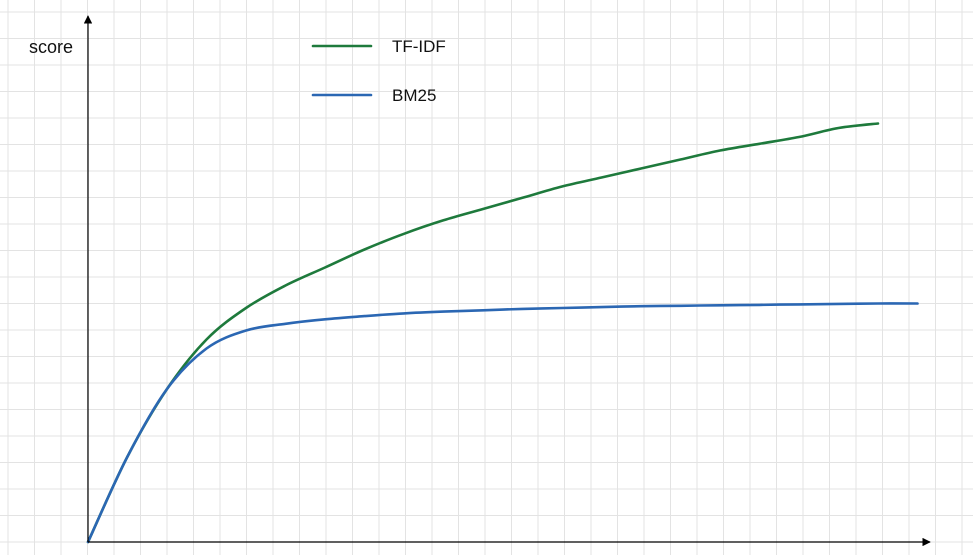  Describe the element at coordinates (51, 47) in the screenshot. I see `y-axis-label: score` at that location.